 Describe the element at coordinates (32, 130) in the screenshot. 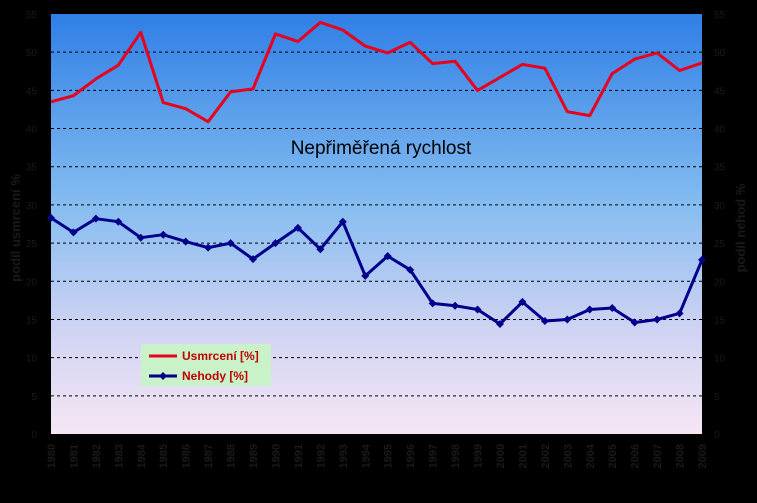

I see `y-tick-left: 40` at that location.